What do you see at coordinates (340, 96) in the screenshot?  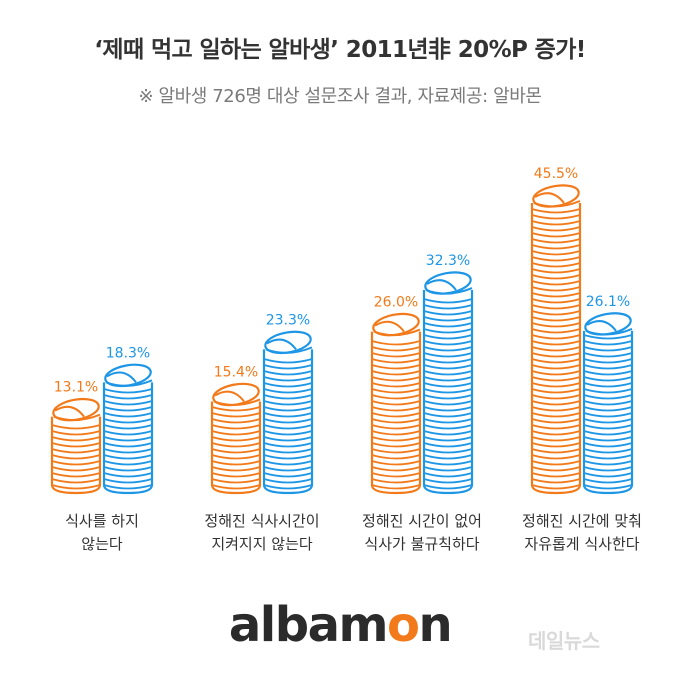 I see `chart-subtitle: ※ 알바생 726명 대상 설문조사 결과, 자료제공: 알바몬` at bounding box center [340, 96].